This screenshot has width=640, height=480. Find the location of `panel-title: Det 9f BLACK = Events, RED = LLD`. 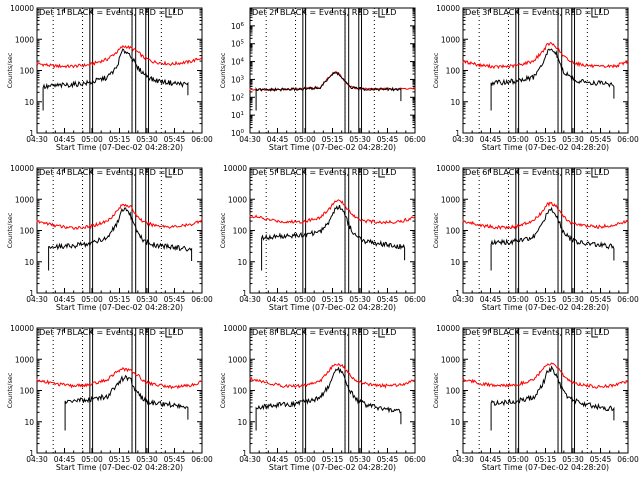

panel-title: Det 9f BLACK = Events, RED = LLD is located at coordinates (537, 332).